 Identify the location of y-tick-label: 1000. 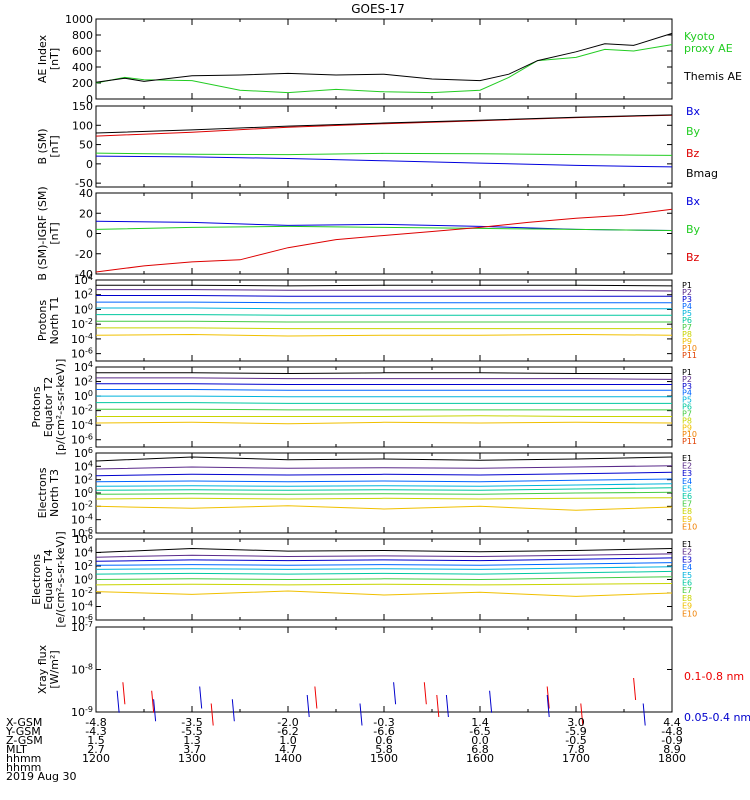
(79, 19).